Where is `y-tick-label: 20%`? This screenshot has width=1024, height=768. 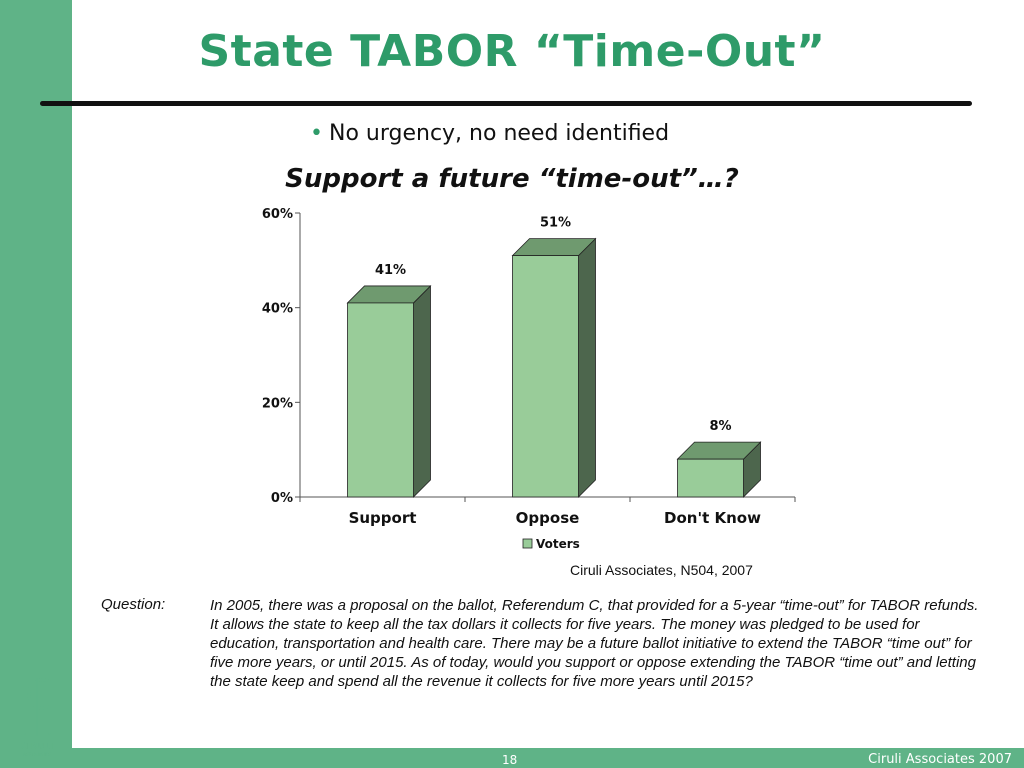 y-tick-label: 20% is located at coordinates (277, 403).